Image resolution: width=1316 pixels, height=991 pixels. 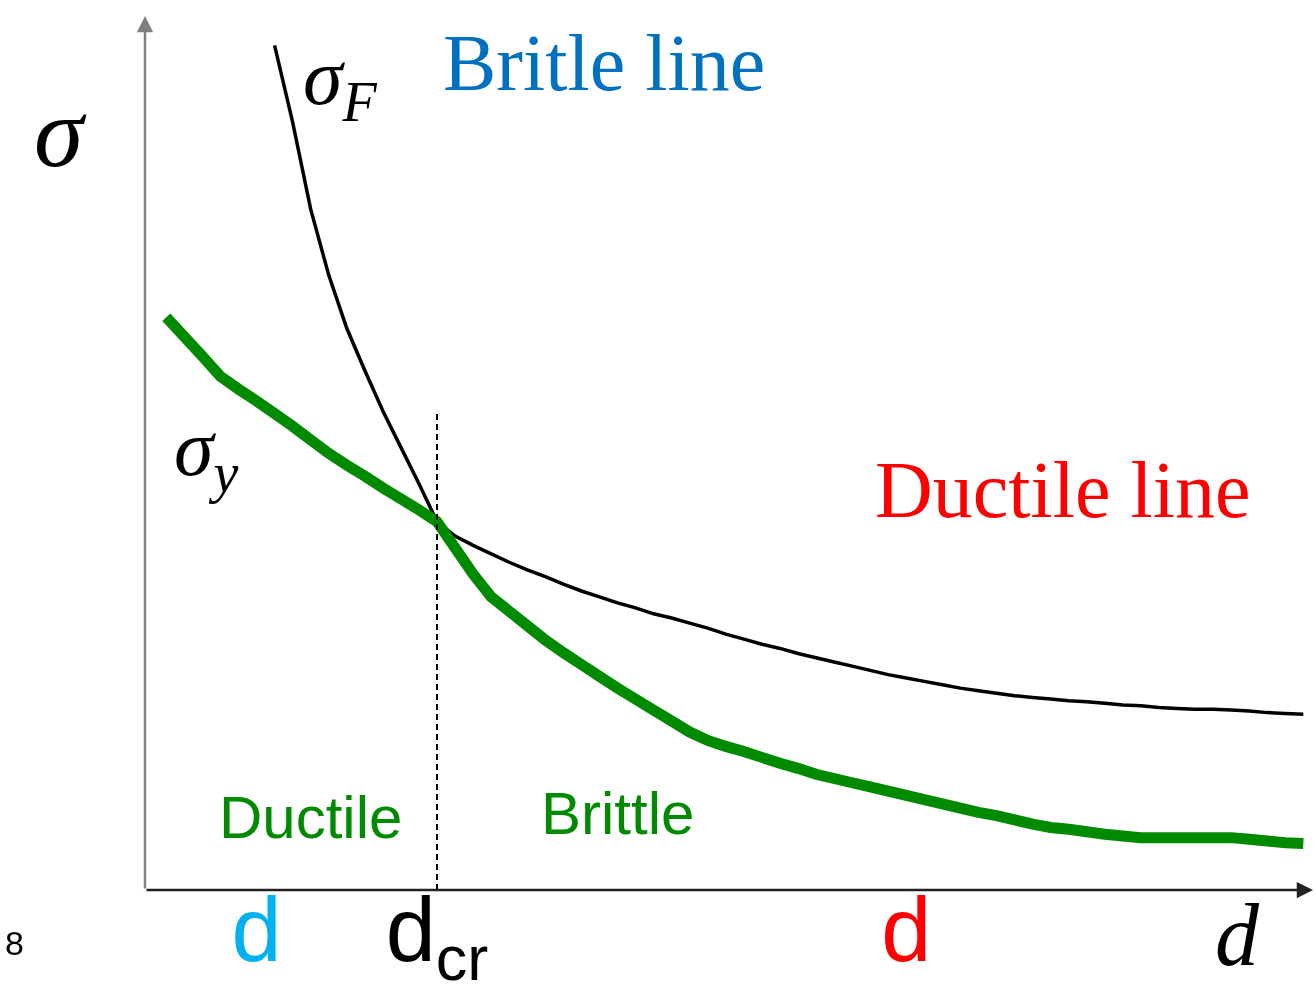 I want to click on series-label: σ$_{F}$, so click(x=340, y=83).